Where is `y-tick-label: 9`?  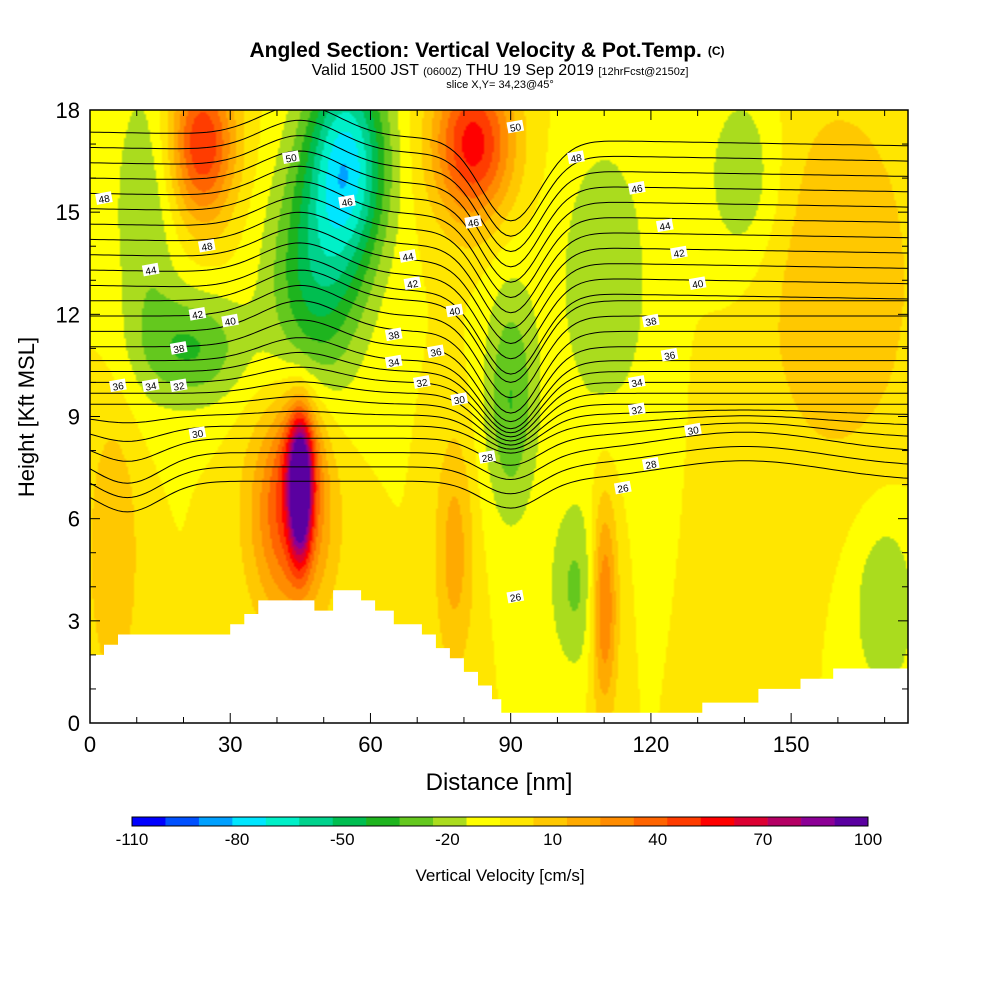 y-tick-label: 9 is located at coordinates (74, 417).